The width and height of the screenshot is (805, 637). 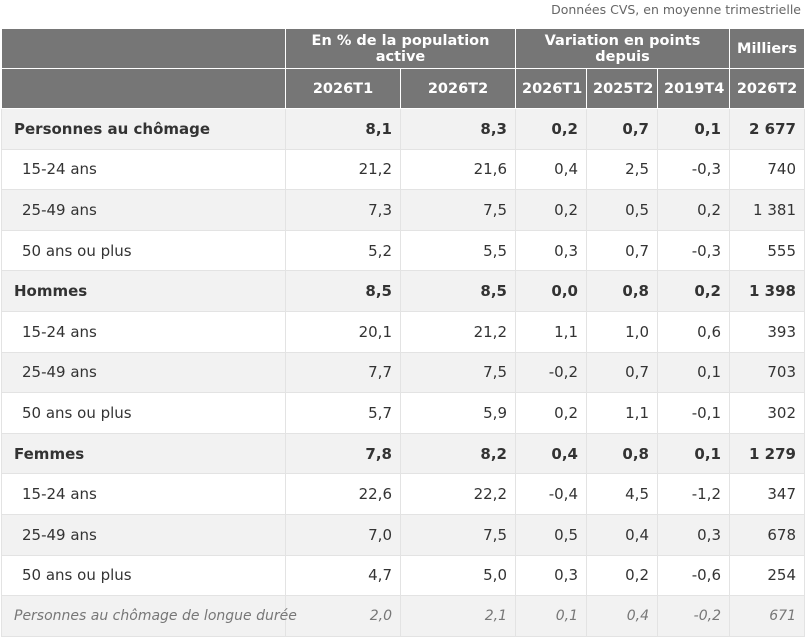 I want to click on cell: 8,2, so click(x=458, y=453).